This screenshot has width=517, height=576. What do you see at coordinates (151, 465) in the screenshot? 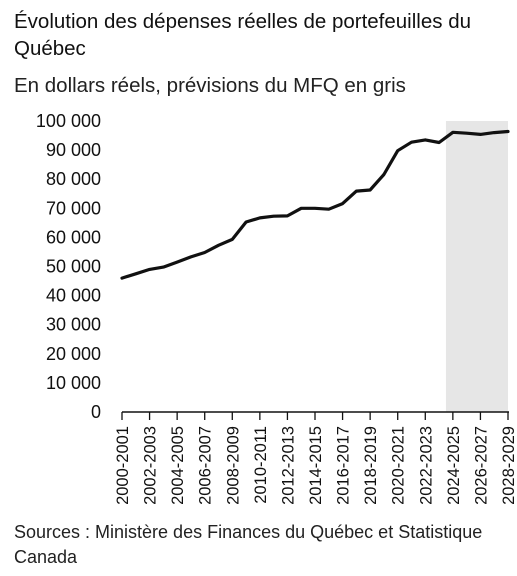
I see `x-tick-label: 2002-2003` at bounding box center [151, 465].